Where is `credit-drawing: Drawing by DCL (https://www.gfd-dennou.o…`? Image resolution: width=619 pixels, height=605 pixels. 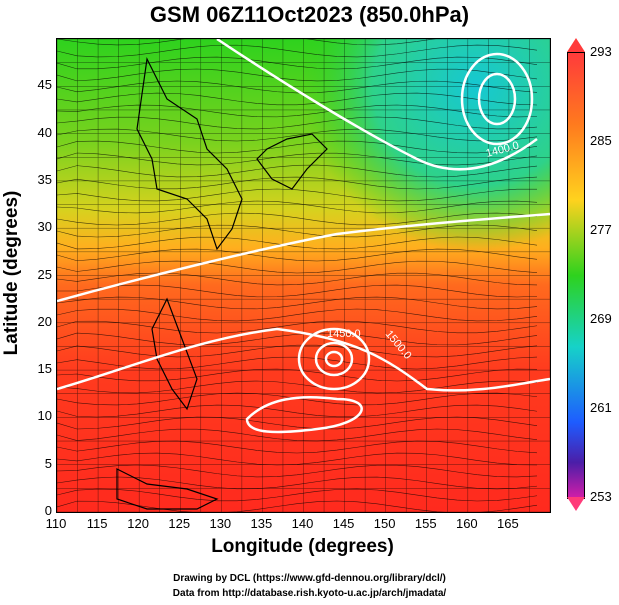
credit-drawing: Drawing by DCL (https://www.gfd-dennou.o… is located at coordinates (309, 578).